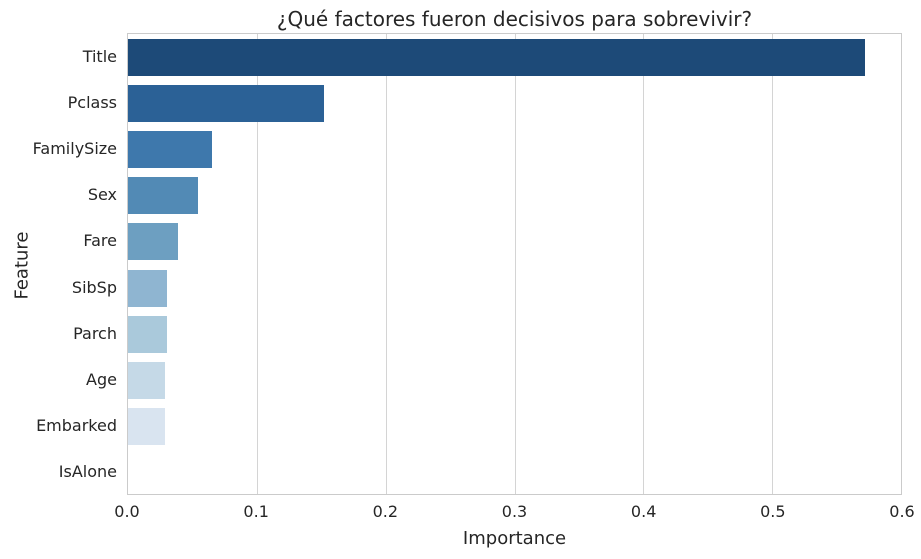 The width and height of the screenshot is (921, 559). What do you see at coordinates (101, 379) in the screenshot?
I see `y-tick-label-age: Age` at bounding box center [101, 379].